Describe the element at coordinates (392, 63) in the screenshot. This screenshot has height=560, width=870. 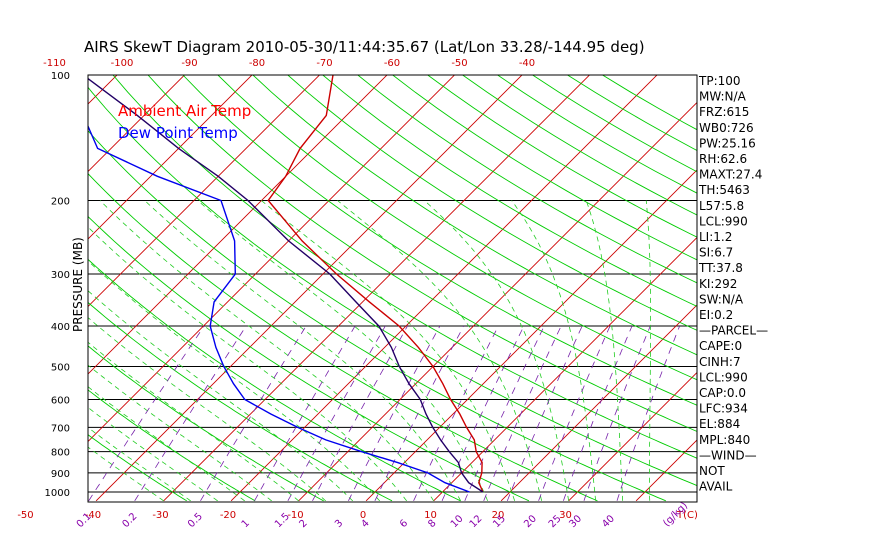
I see `temperature-tick-label-top: -60` at that location.